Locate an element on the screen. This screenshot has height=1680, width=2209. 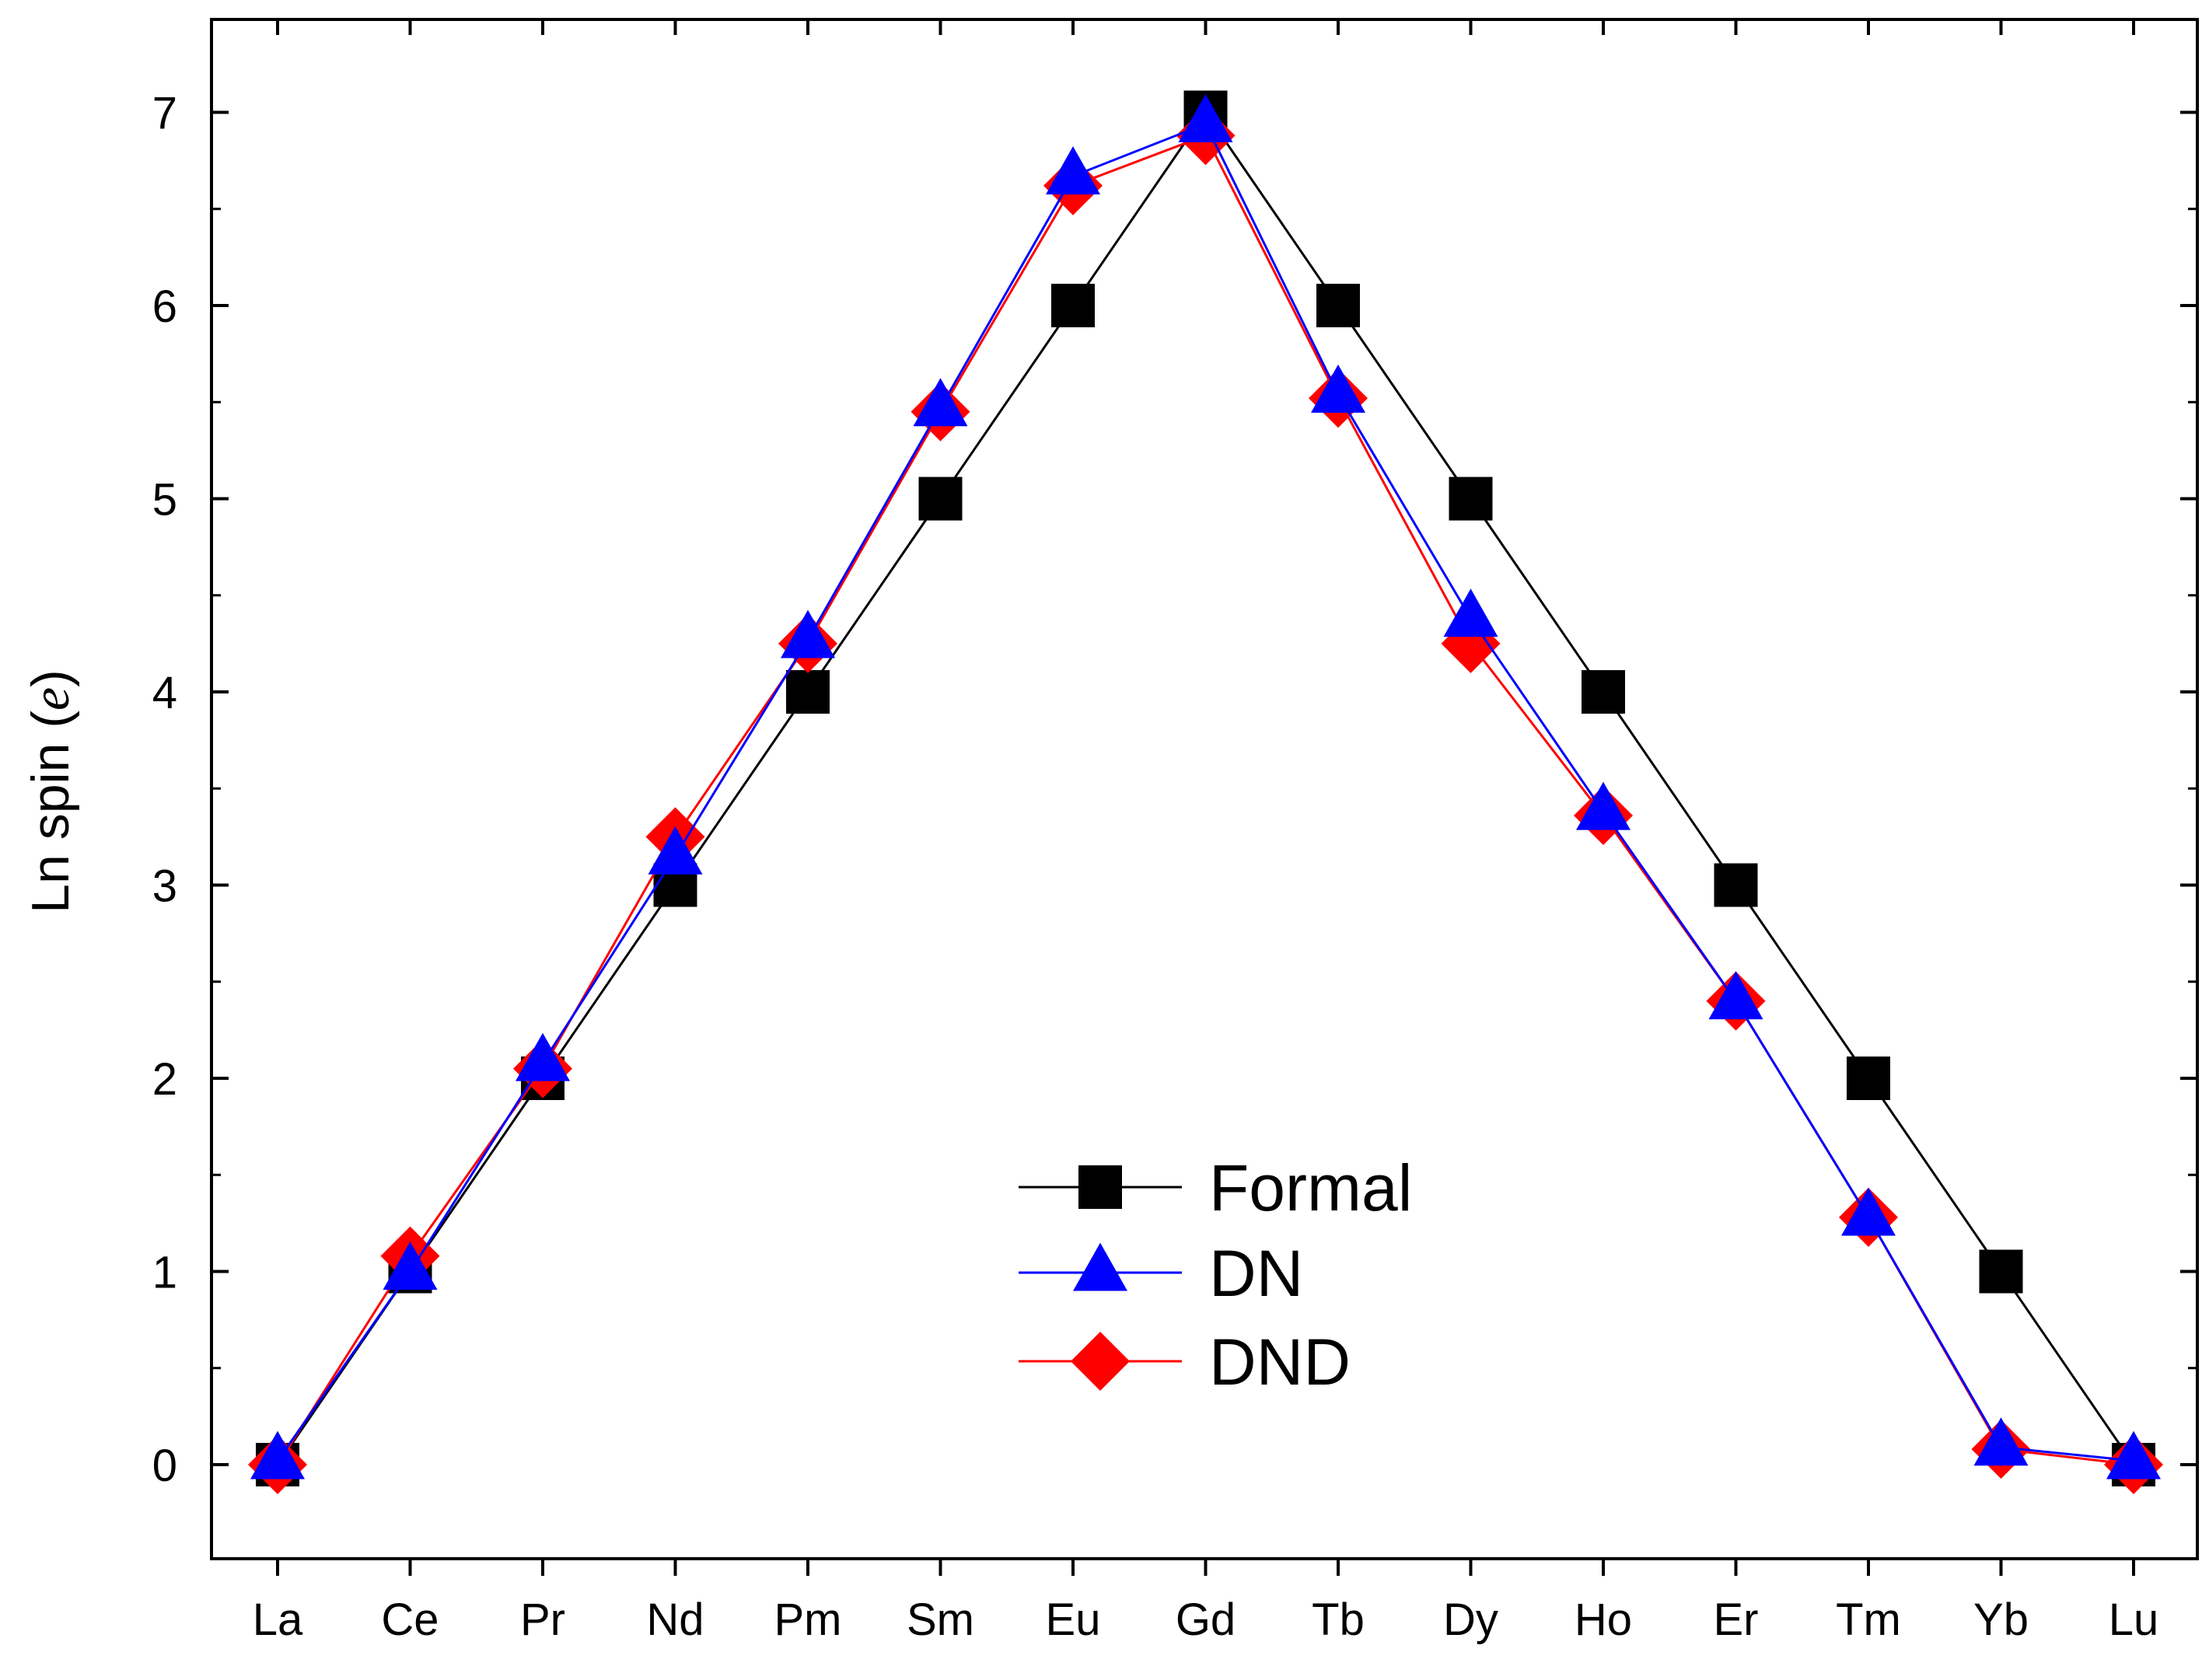
point-dn-sm is located at coordinates (941, 403).